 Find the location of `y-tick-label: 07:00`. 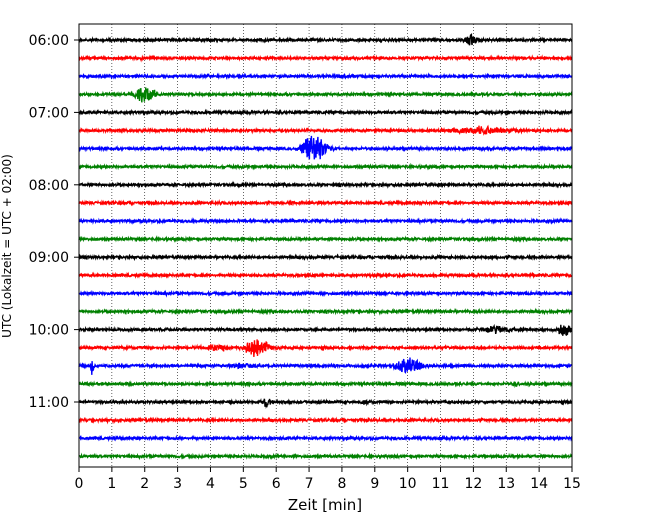

y-tick-label: 07:00 is located at coordinates (49, 113).